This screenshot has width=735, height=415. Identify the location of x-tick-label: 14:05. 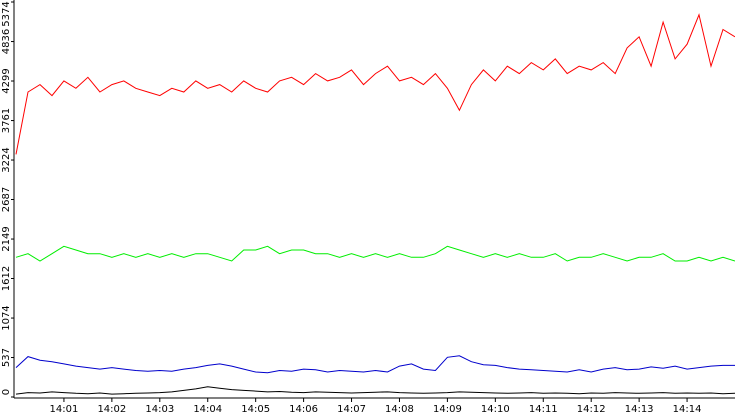
(255, 409).